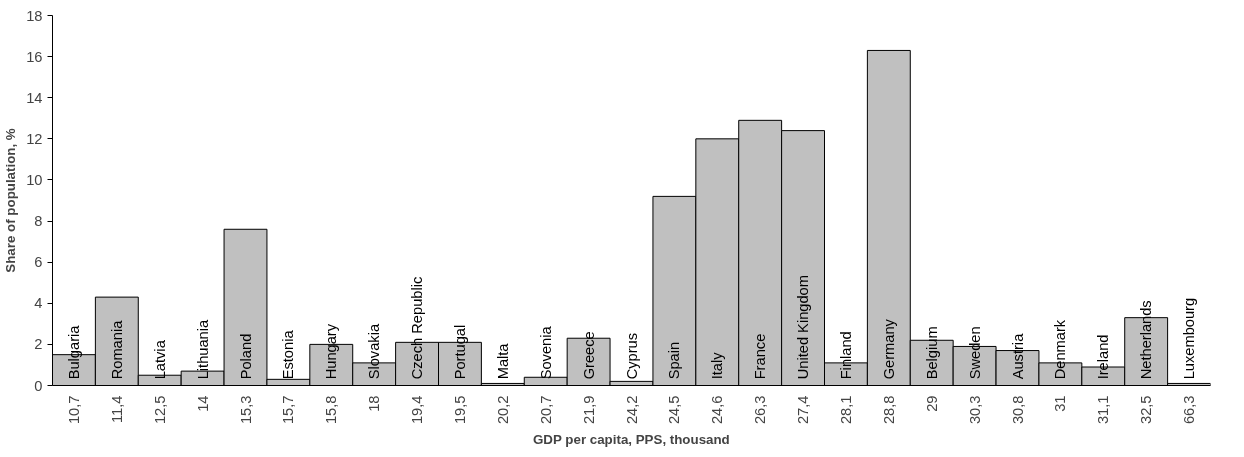 This screenshot has width=1244, height=457. What do you see at coordinates (888, 349) in the screenshot?
I see `annotation: Germany` at bounding box center [888, 349].